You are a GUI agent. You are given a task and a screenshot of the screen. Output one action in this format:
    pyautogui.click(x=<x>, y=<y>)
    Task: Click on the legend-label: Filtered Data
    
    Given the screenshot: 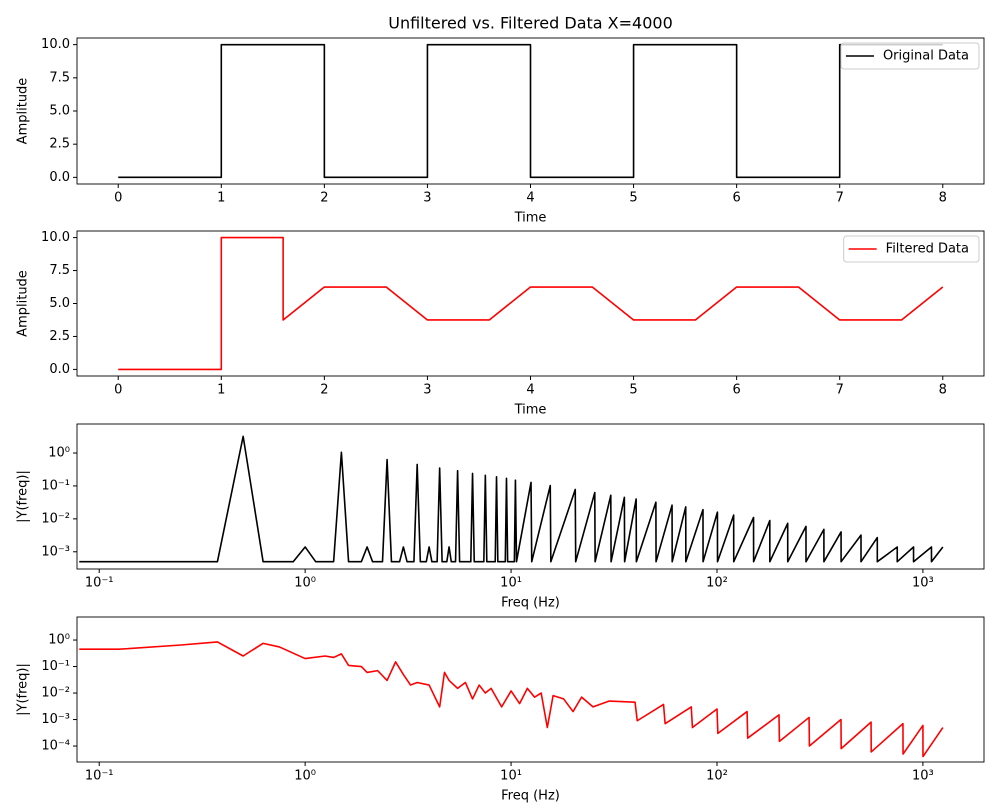 What is the action you would take?
    pyautogui.click(x=927, y=249)
    